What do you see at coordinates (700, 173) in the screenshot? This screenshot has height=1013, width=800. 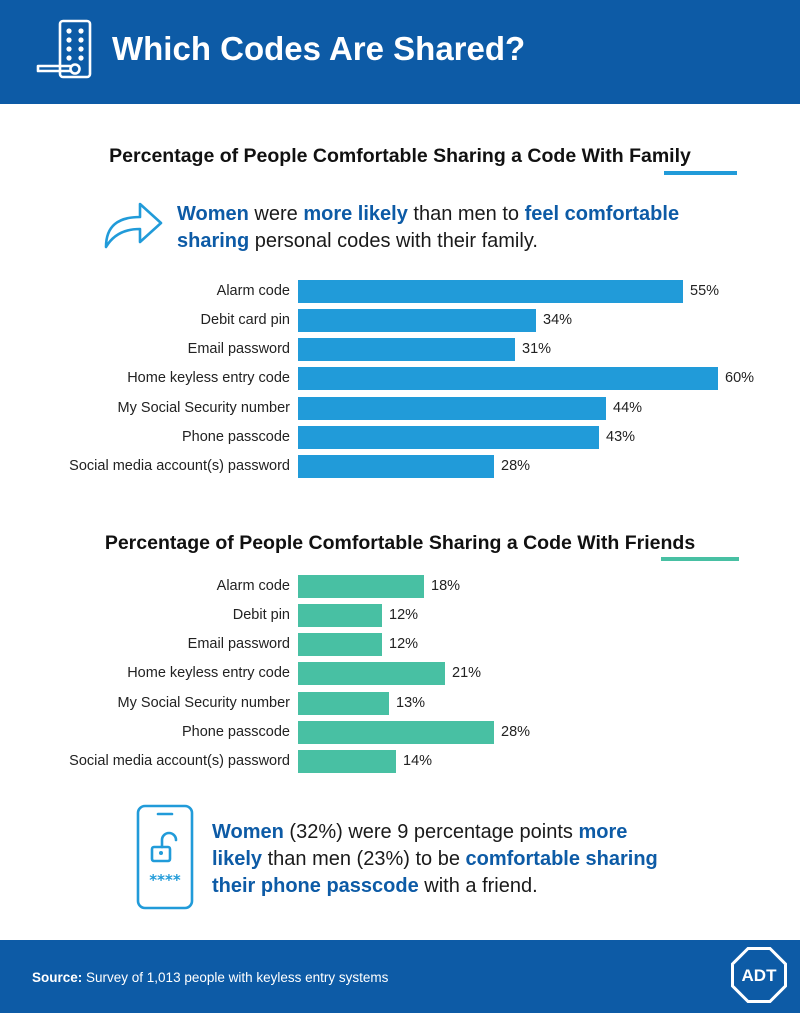 I see `family-title-underline` at bounding box center [700, 173].